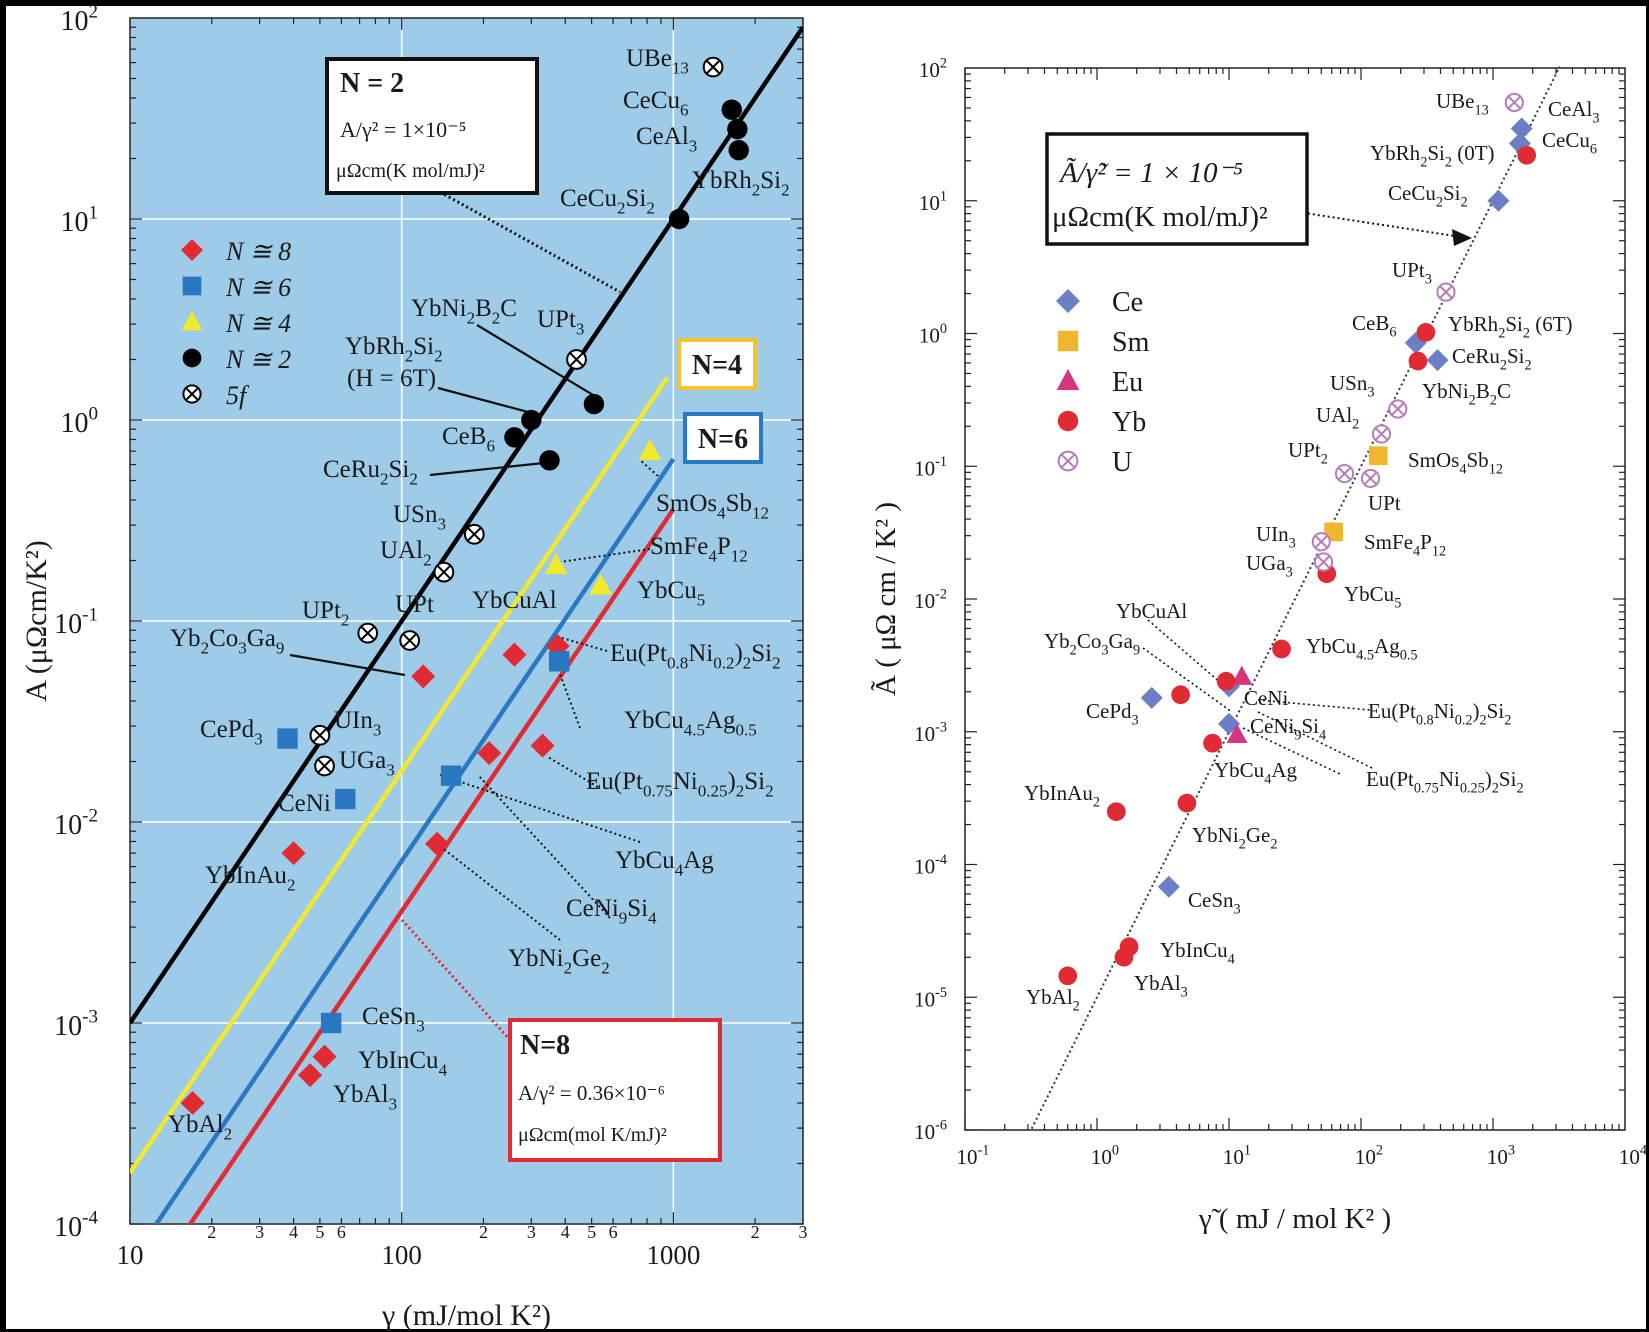  Describe the element at coordinates (1122, 462) in the screenshot. I see `right-legend-label-u: U` at that location.